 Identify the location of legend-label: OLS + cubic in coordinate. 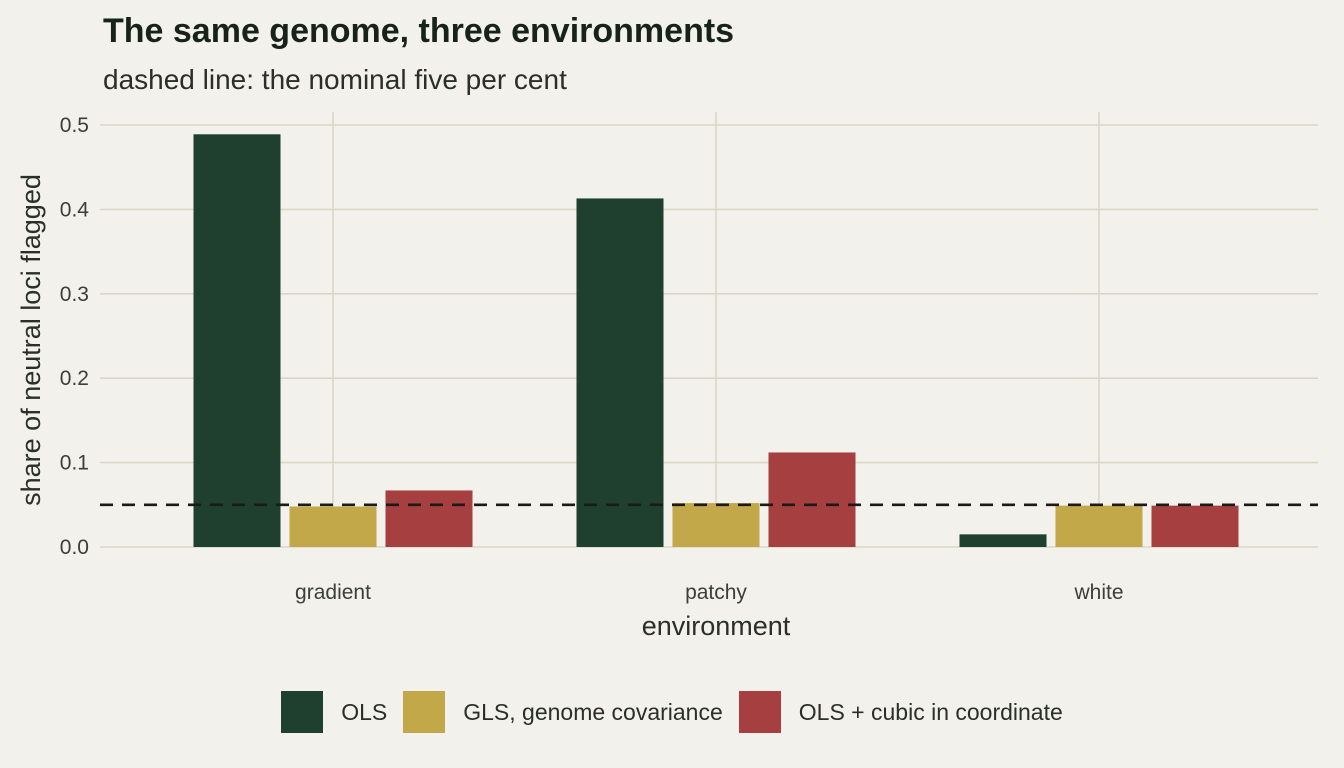
(930, 711).